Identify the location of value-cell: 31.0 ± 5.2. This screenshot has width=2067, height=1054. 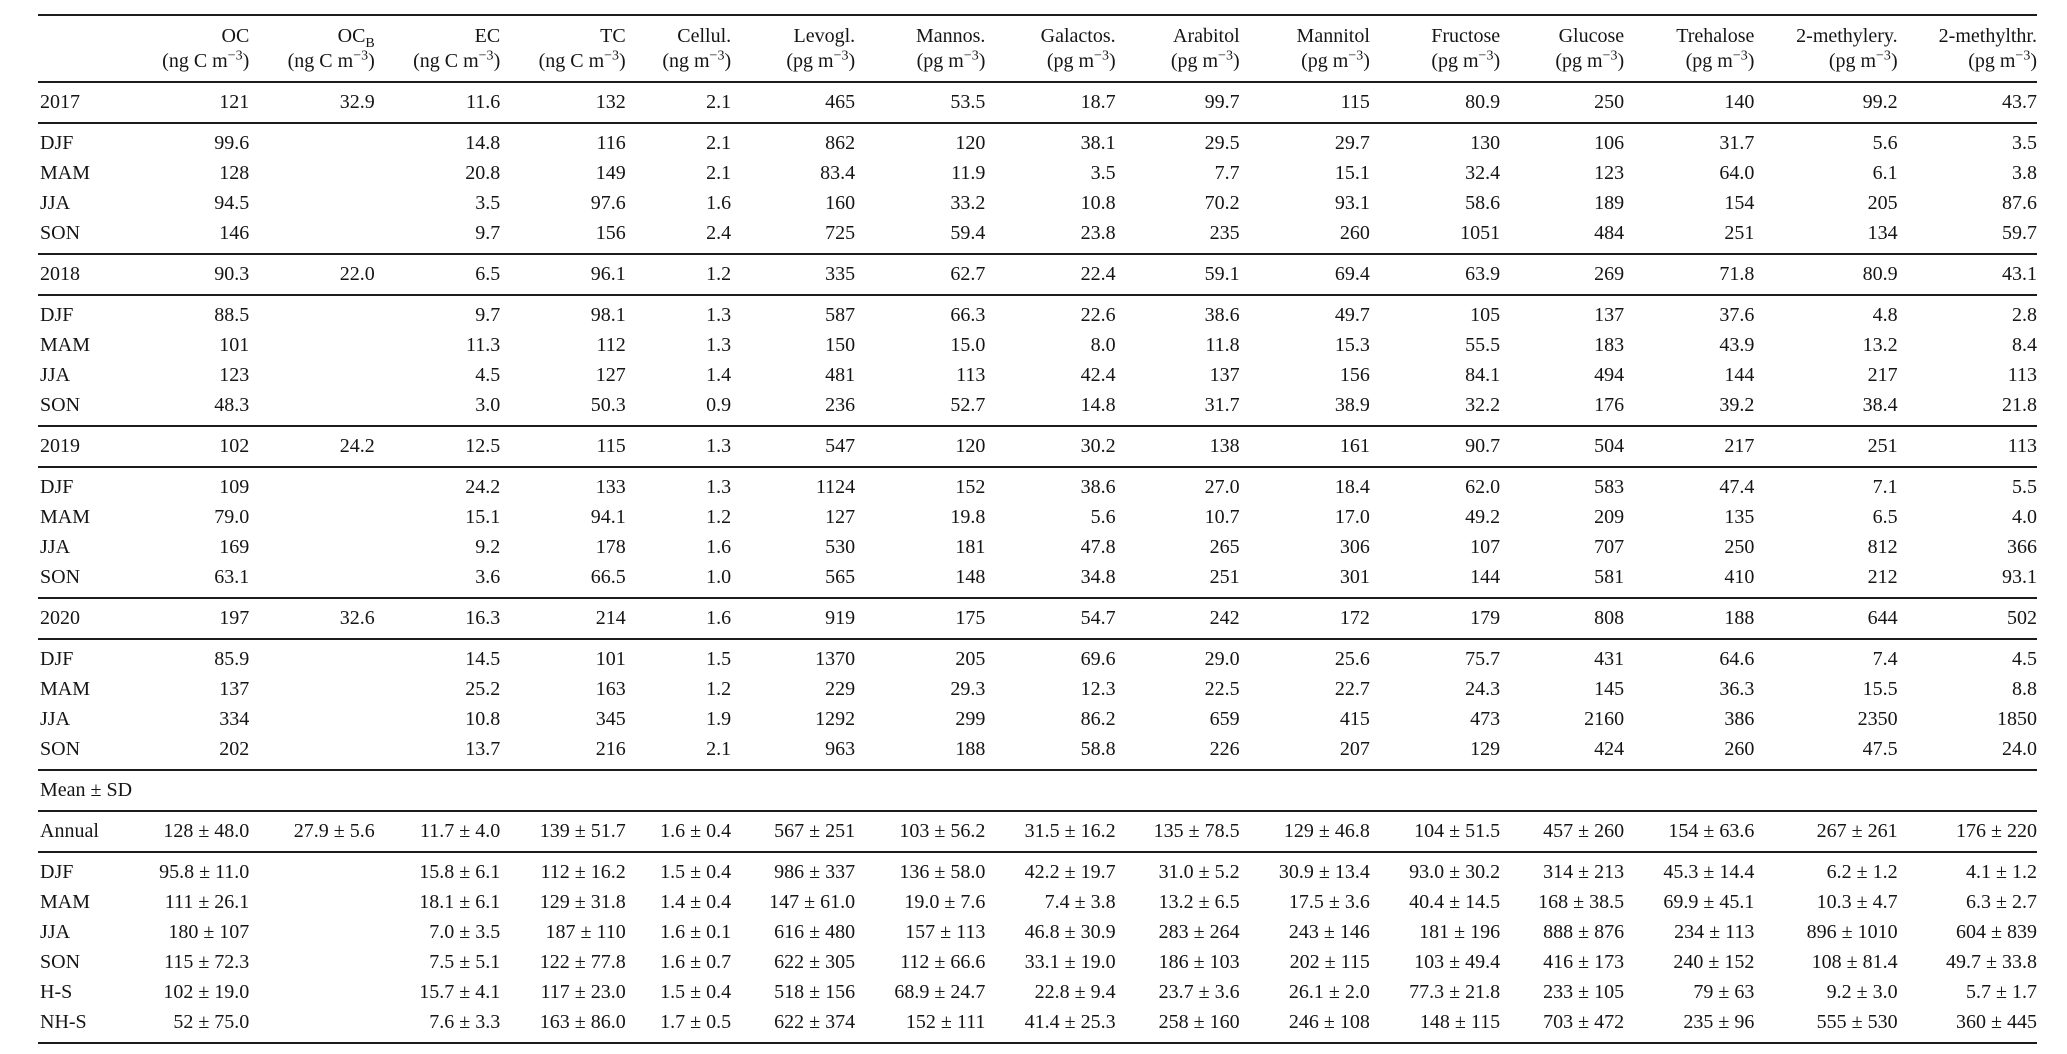
(1177, 869).